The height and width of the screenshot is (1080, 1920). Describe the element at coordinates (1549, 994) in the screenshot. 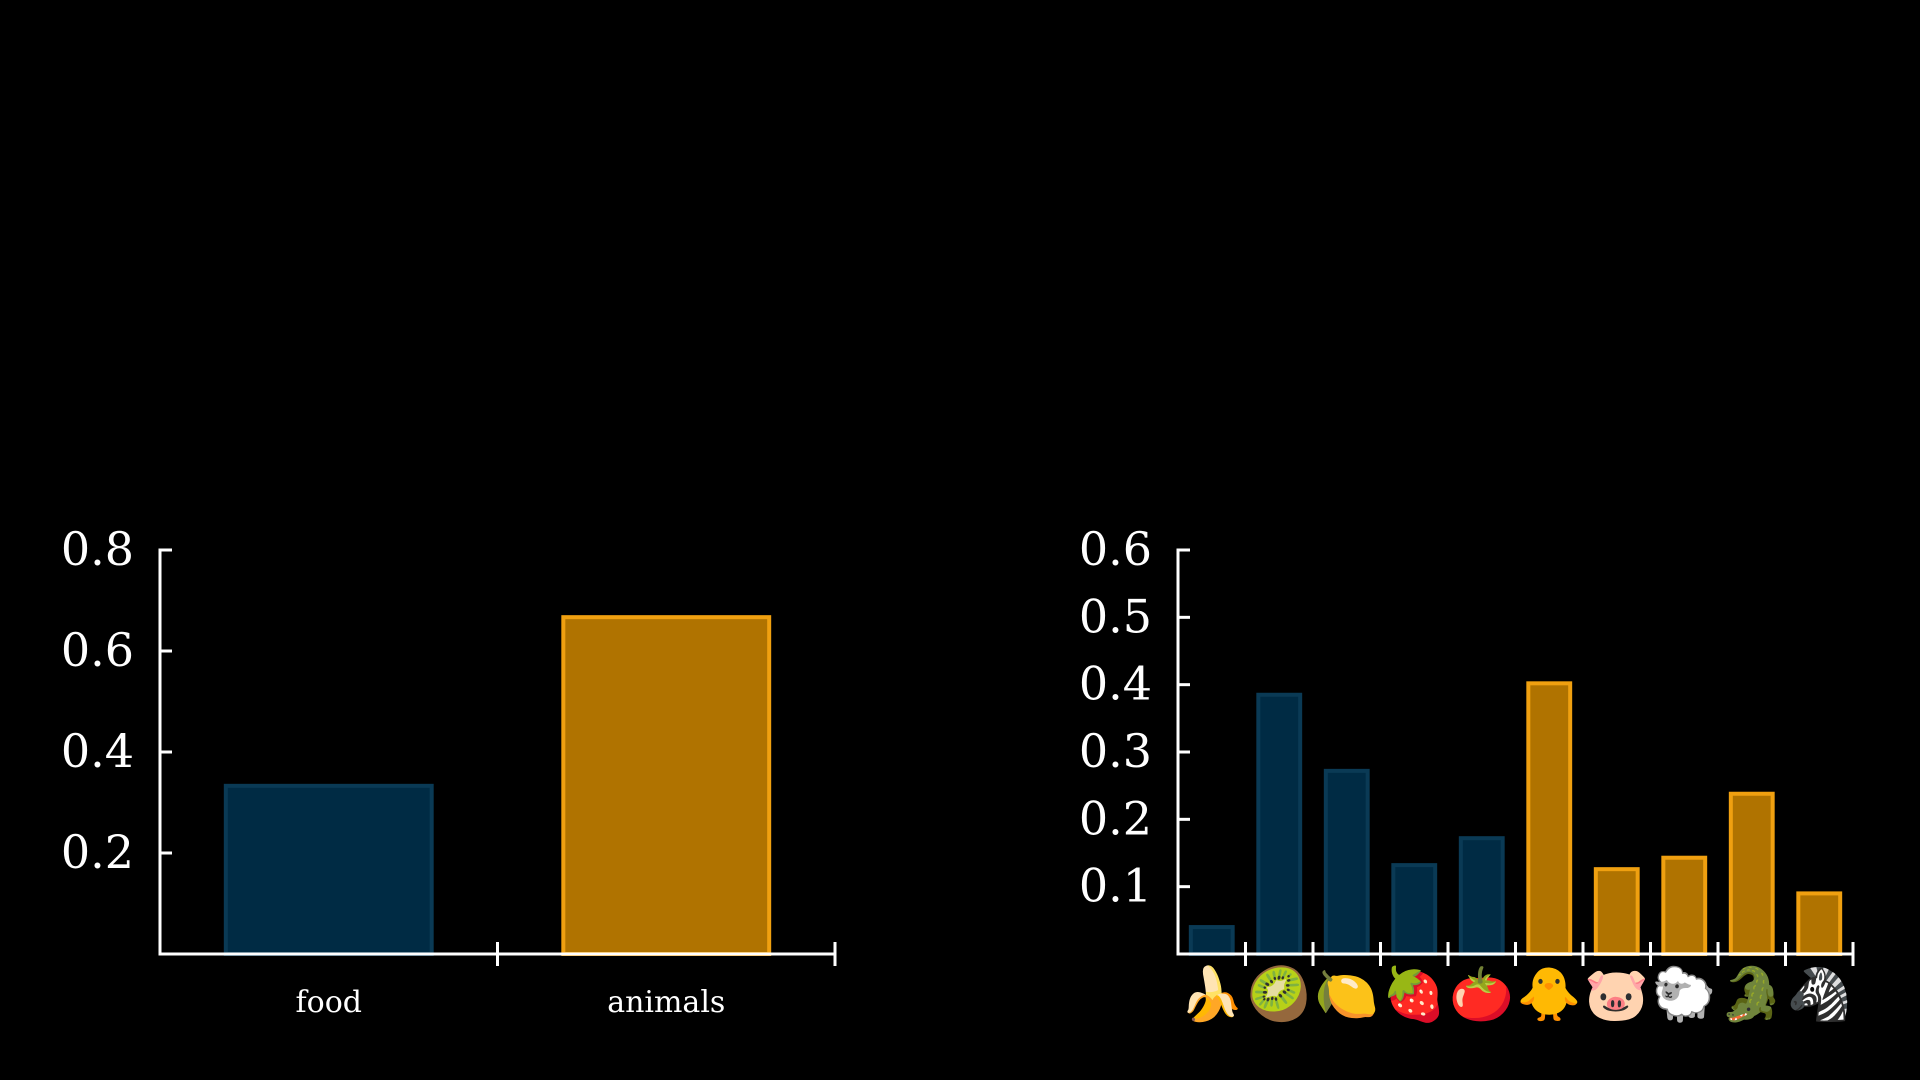

I see `chick-icon: 🐥` at that location.